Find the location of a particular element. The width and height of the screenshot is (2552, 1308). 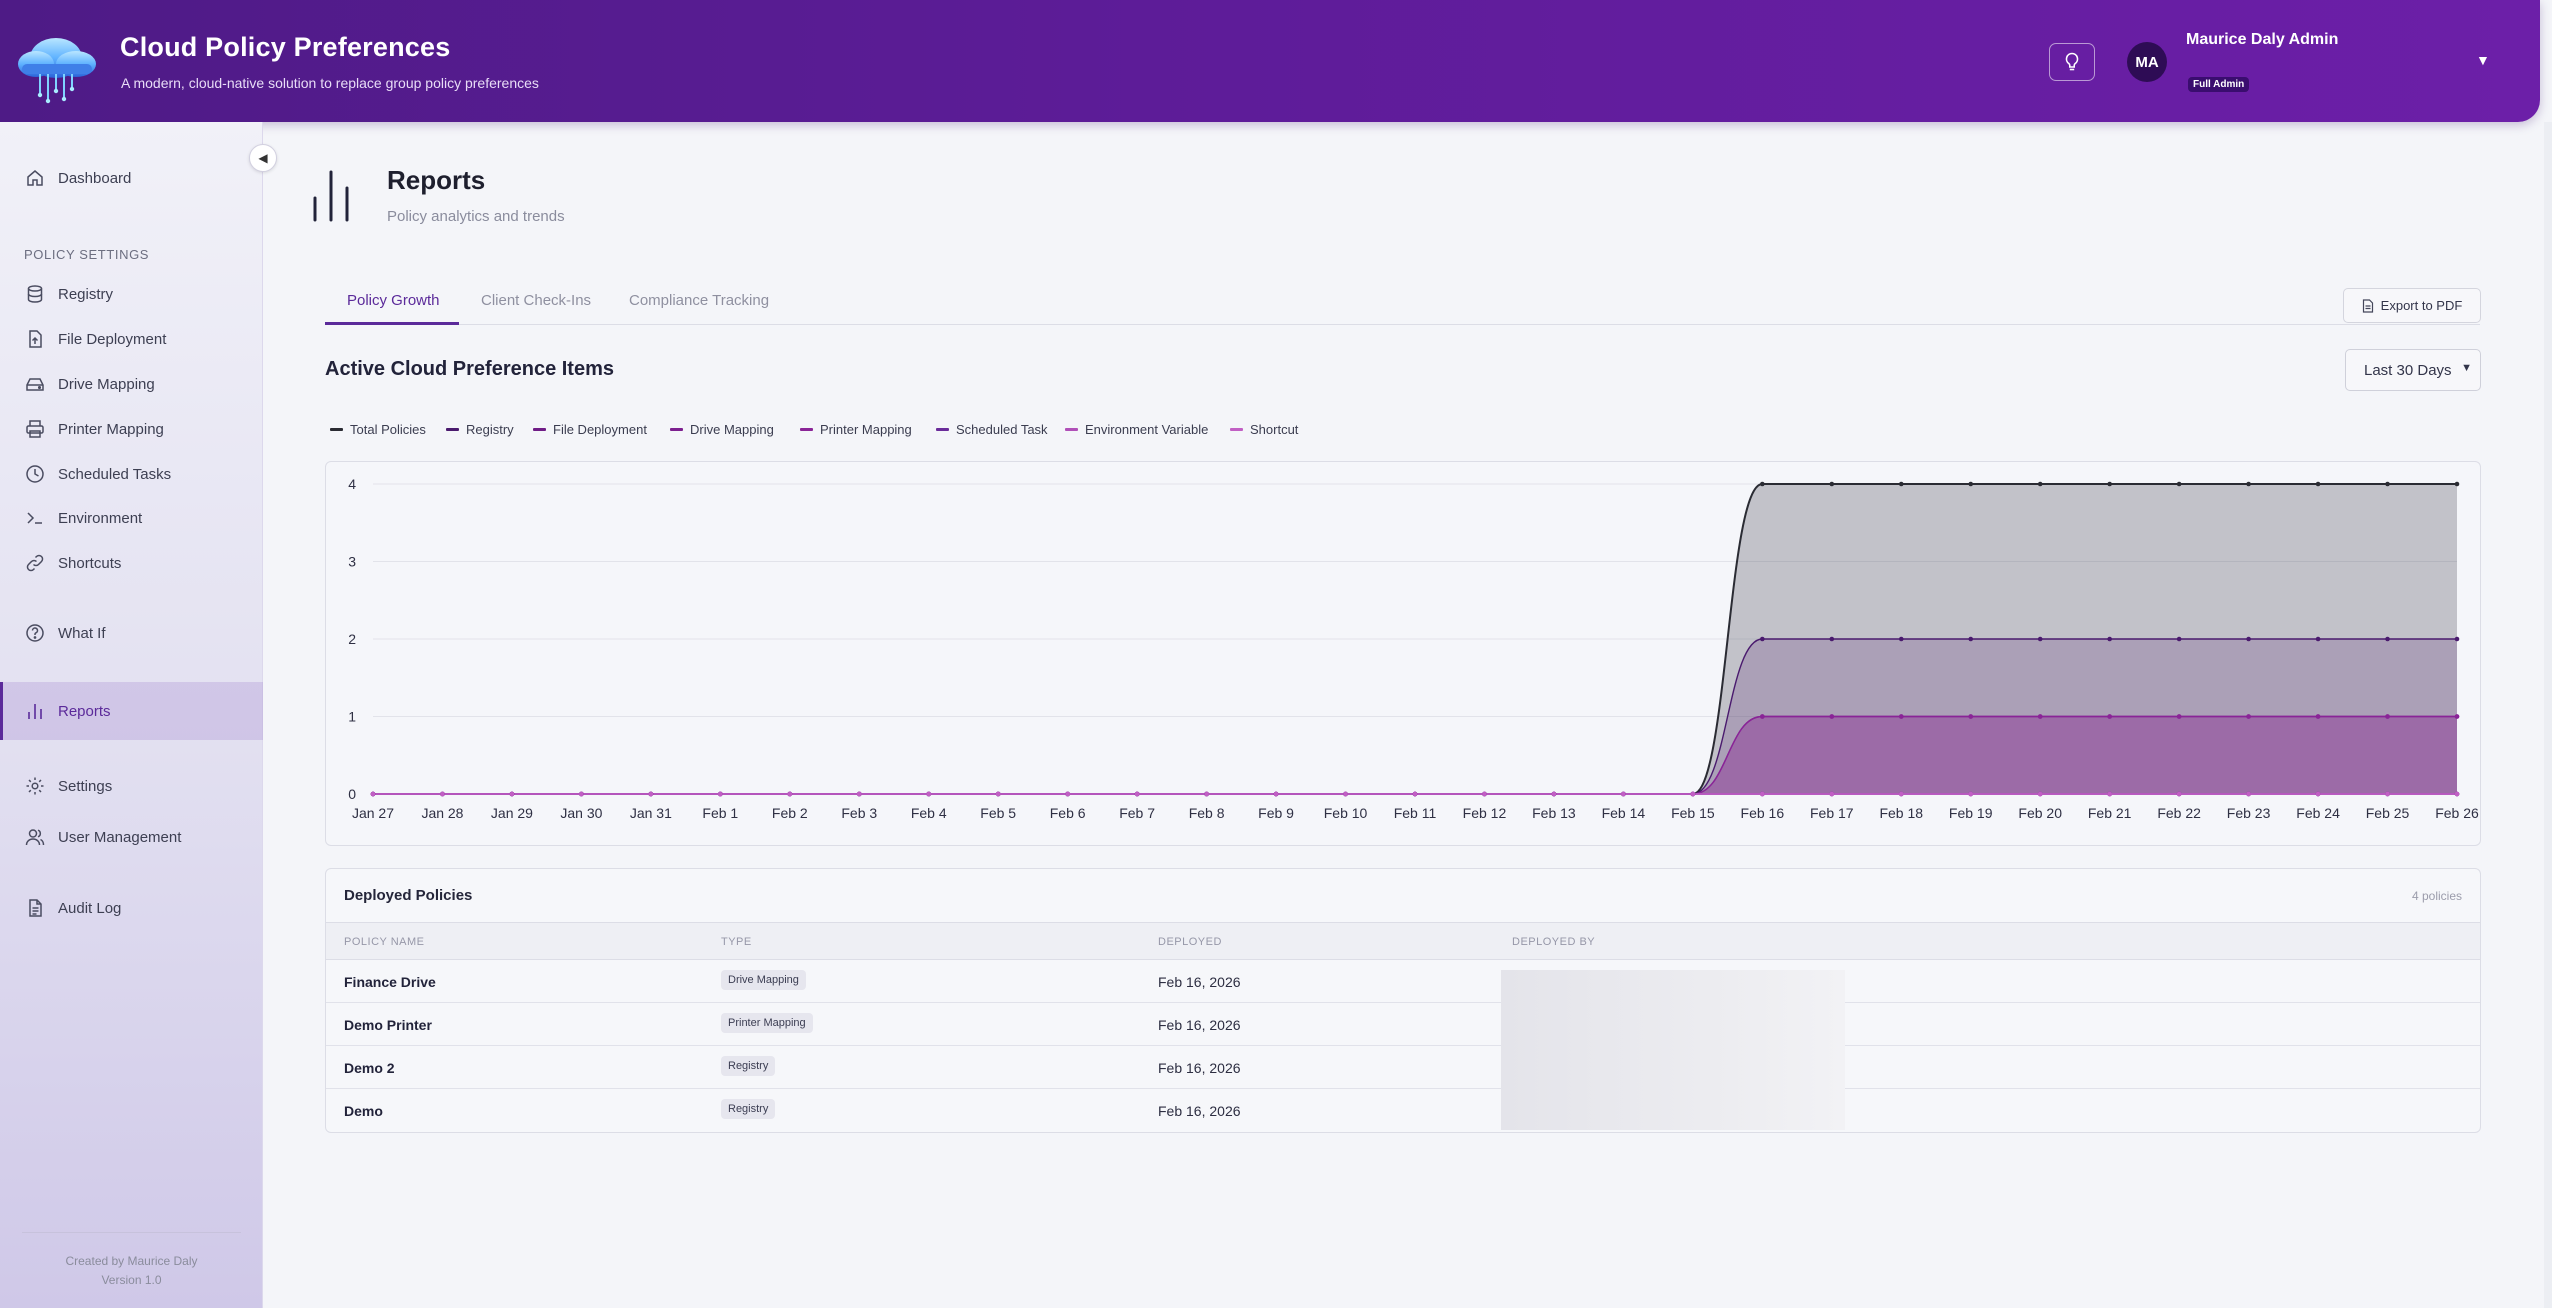

sidebar-item-audit-log: Audit Log is located at coordinates (131, 908).